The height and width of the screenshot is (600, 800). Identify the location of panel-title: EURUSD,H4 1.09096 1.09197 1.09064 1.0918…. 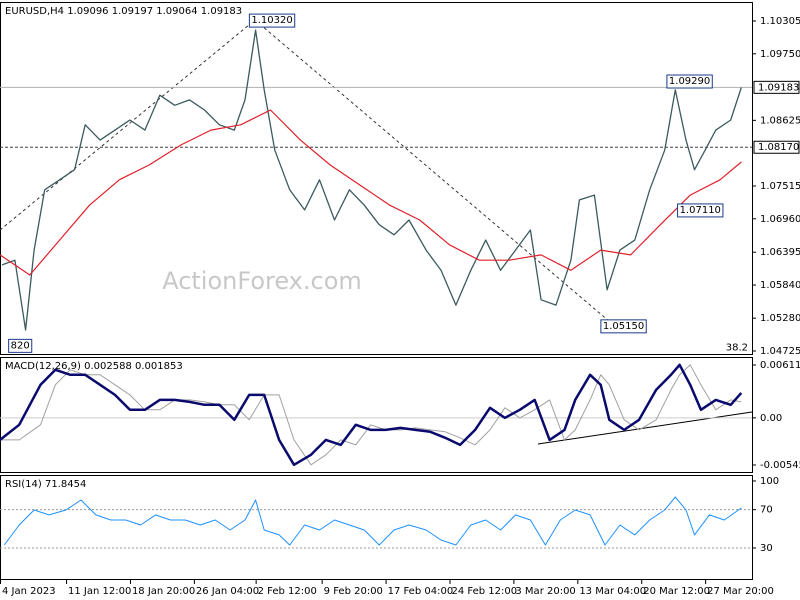
(123, 11).